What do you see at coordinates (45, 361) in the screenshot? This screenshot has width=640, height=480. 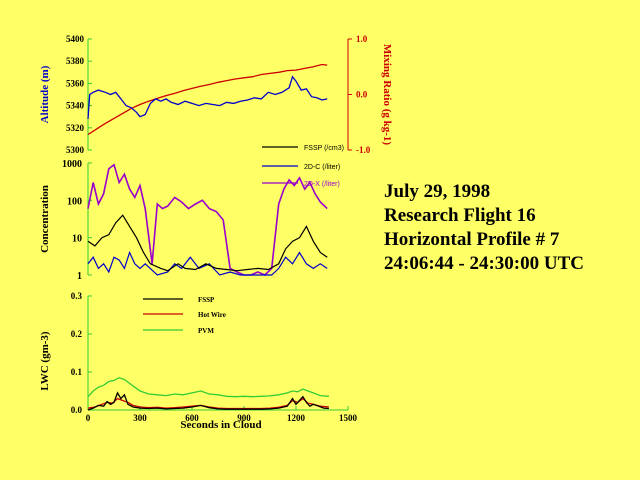 I see `lwc-axis-title: LWC (gm-3)` at bounding box center [45, 361].